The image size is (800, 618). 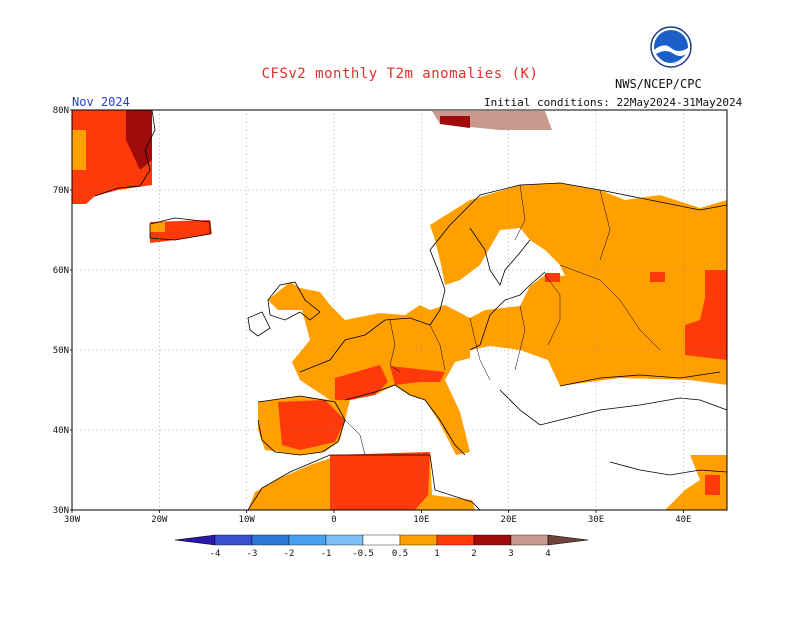 I want to click on anomaly-region-iceland, so click(x=181, y=231).